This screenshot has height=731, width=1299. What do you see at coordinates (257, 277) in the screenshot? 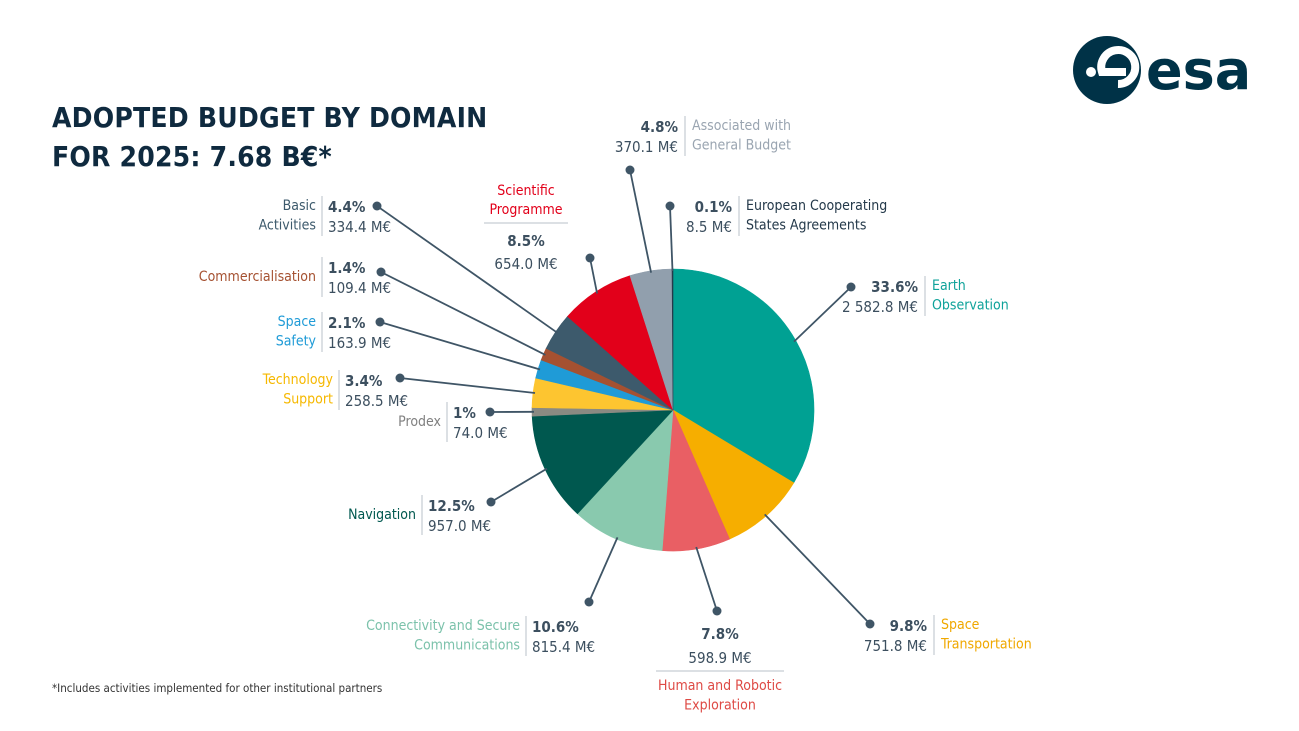
I see `category-label: Commercialisation` at bounding box center [257, 277].